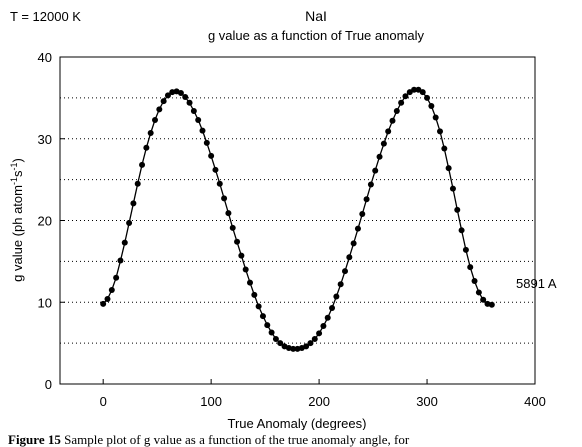 The width and height of the screenshot is (582, 447). Describe the element at coordinates (17, 160) in the screenshot. I see `y-axis-label-end: )` at that location.